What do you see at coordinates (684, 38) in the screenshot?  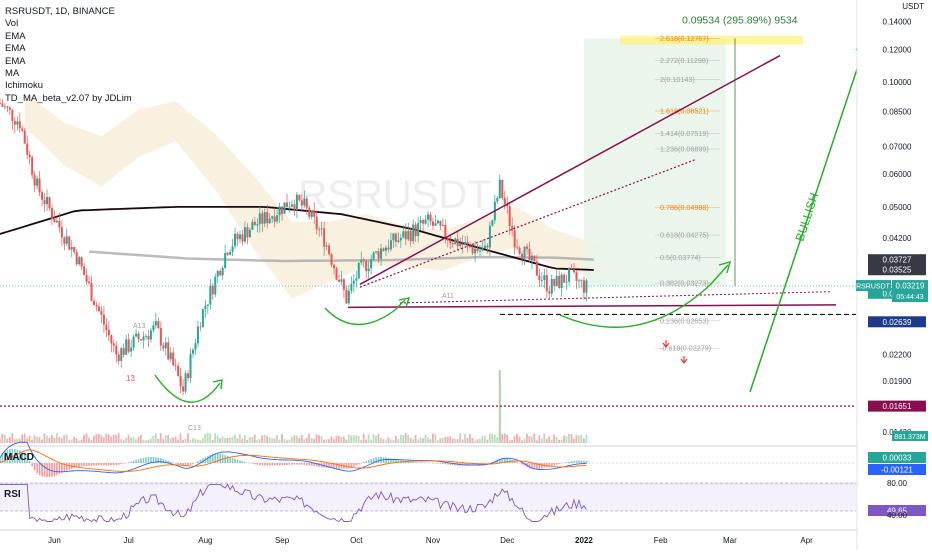 I see `fib-label: 2.618(0.12767)` at bounding box center [684, 38].